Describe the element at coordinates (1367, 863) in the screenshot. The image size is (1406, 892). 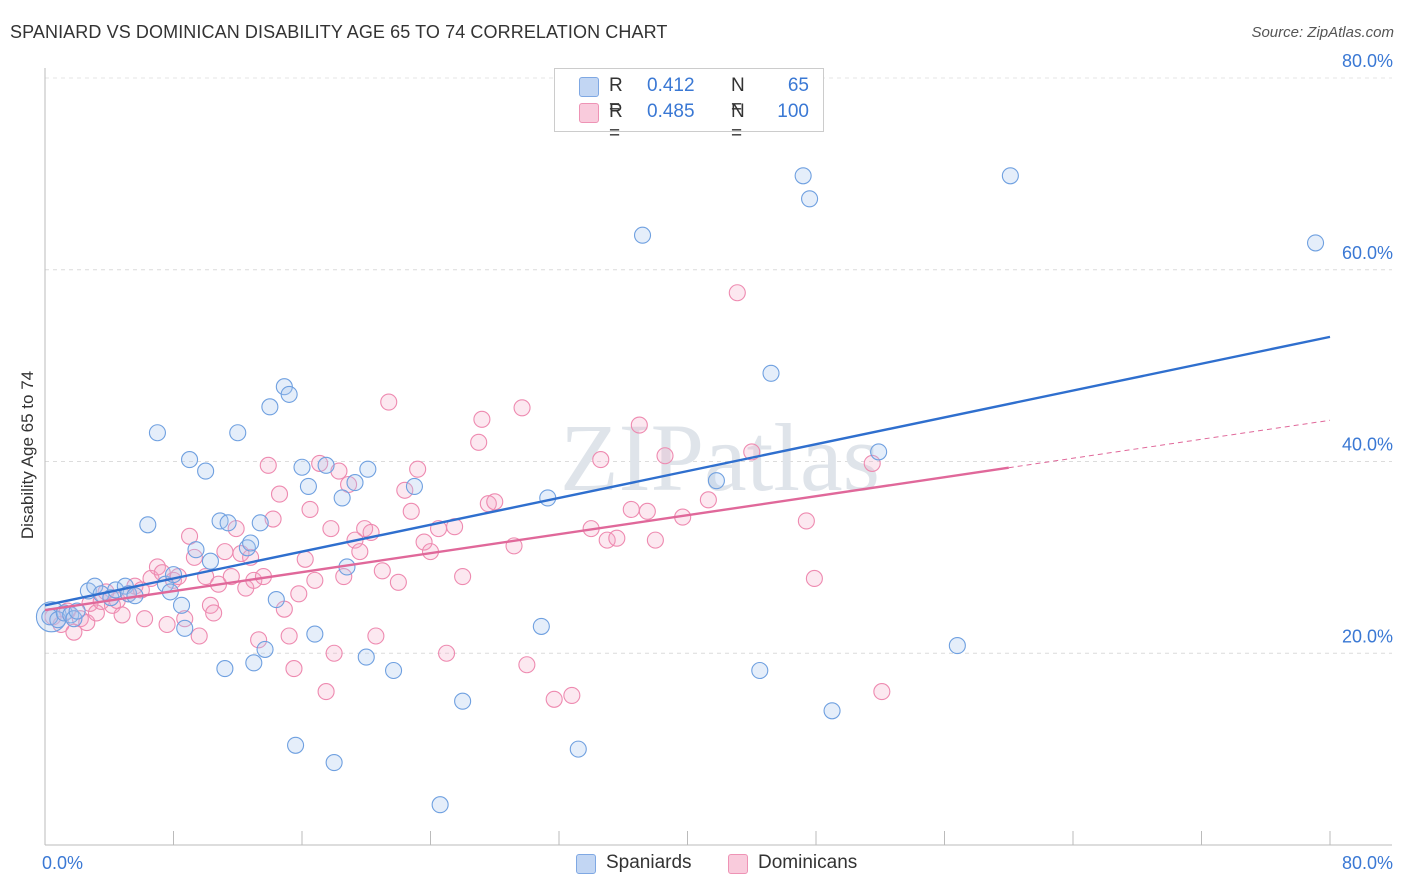
I see `x-tick-label: 80.0%` at that location.